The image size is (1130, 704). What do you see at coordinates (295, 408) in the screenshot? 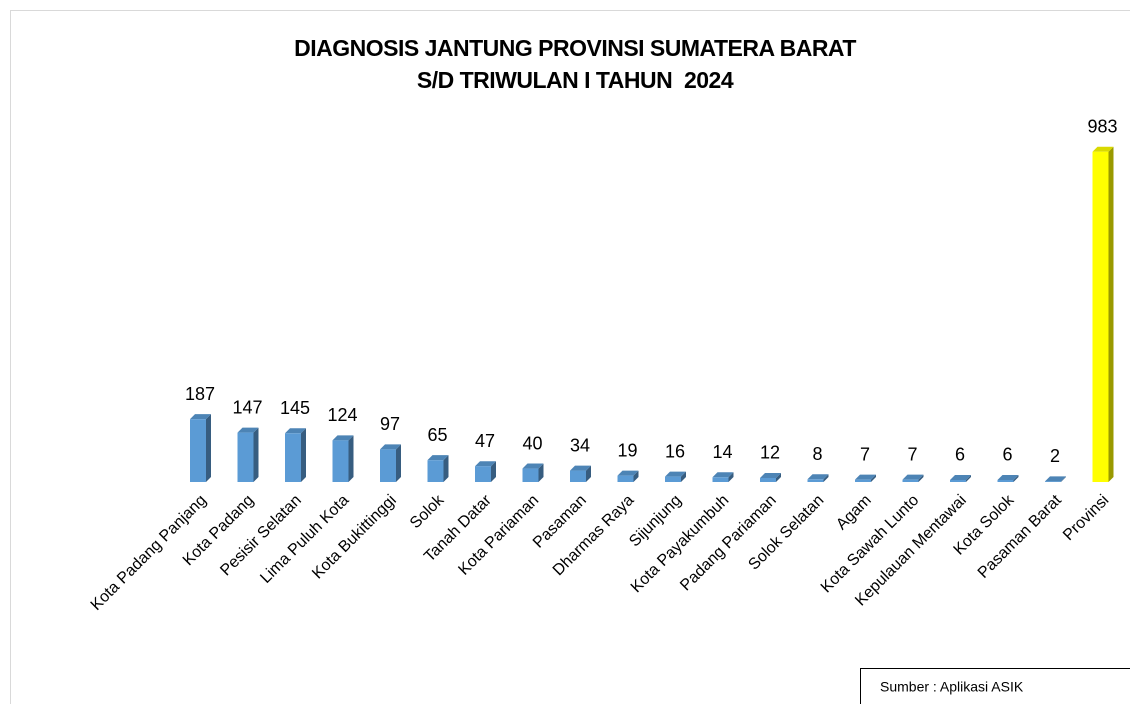
I see `value-label: 145` at bounding box center [295, 408].